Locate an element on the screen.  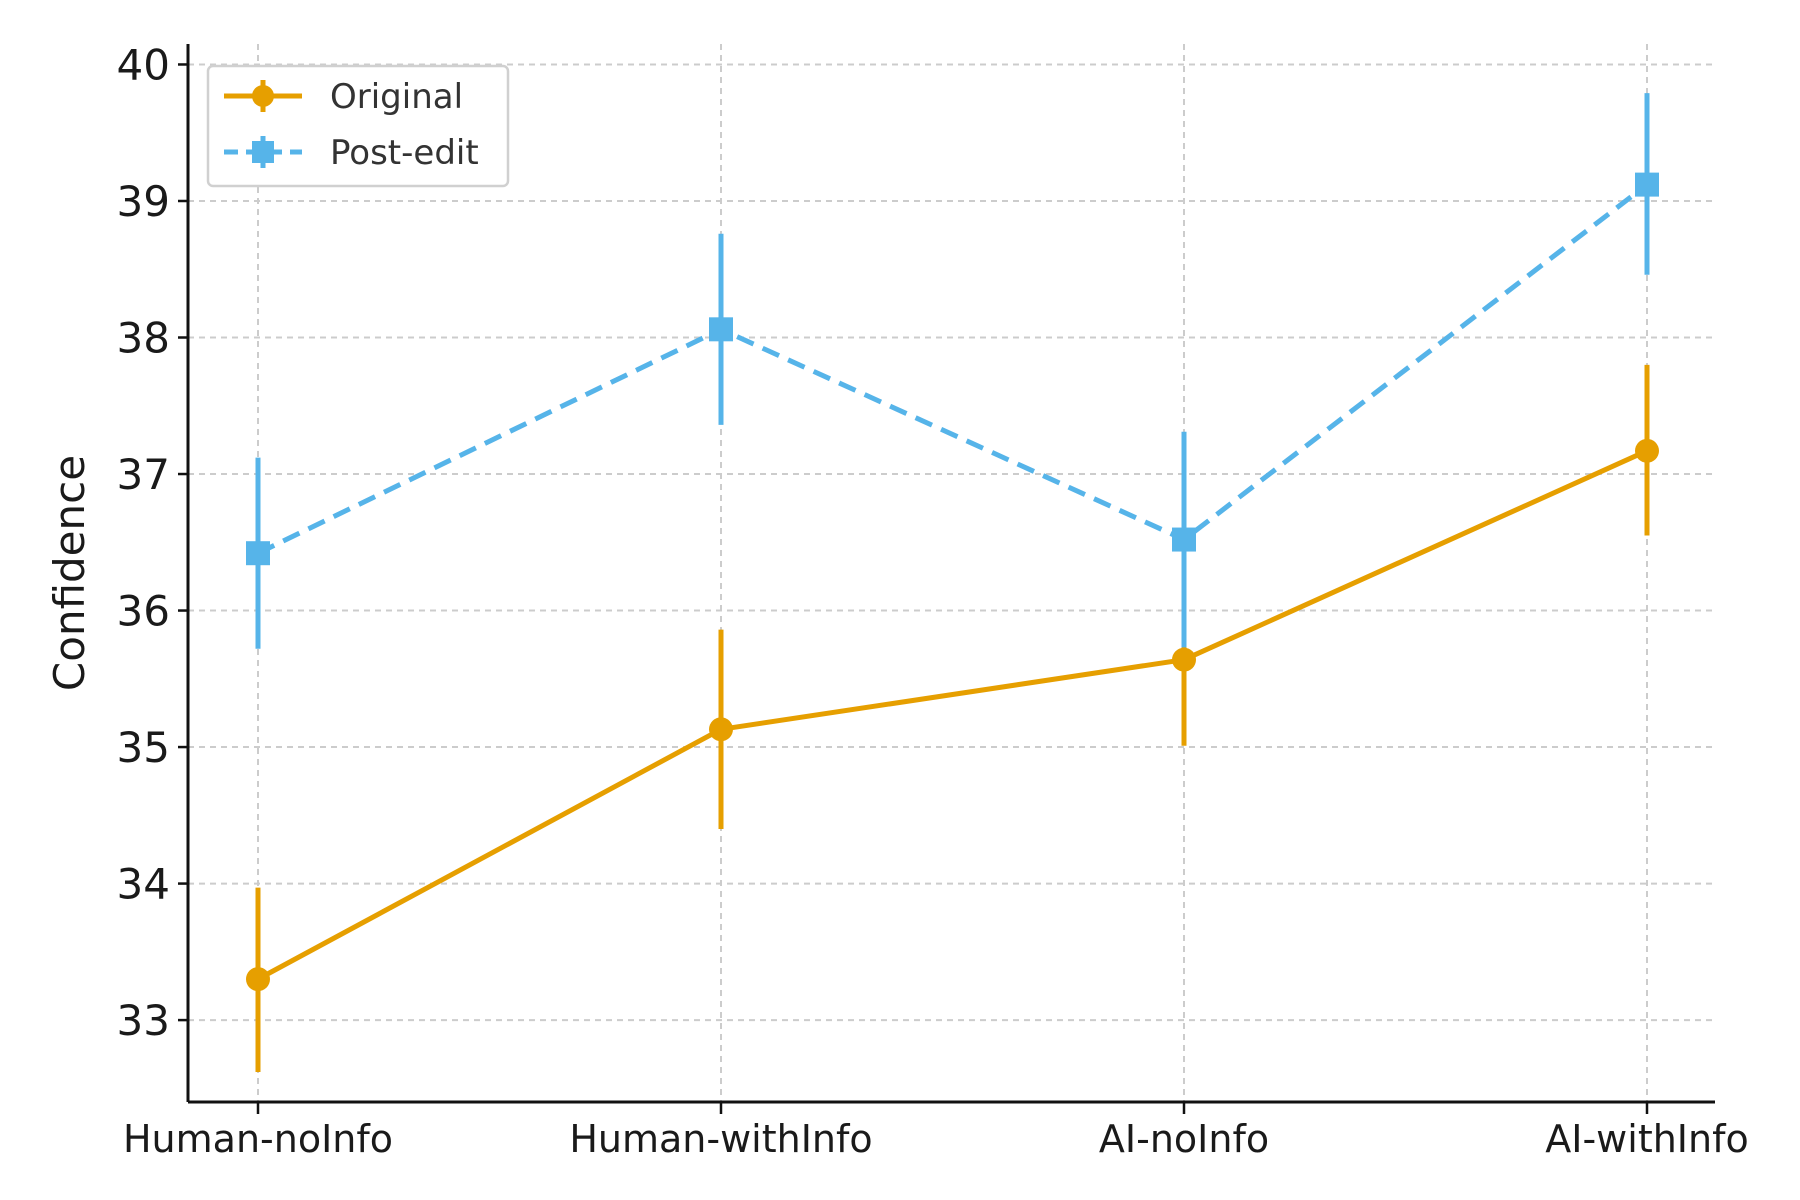
x-tick-label: Human-noInfo is located at coordinates (258, 1139).